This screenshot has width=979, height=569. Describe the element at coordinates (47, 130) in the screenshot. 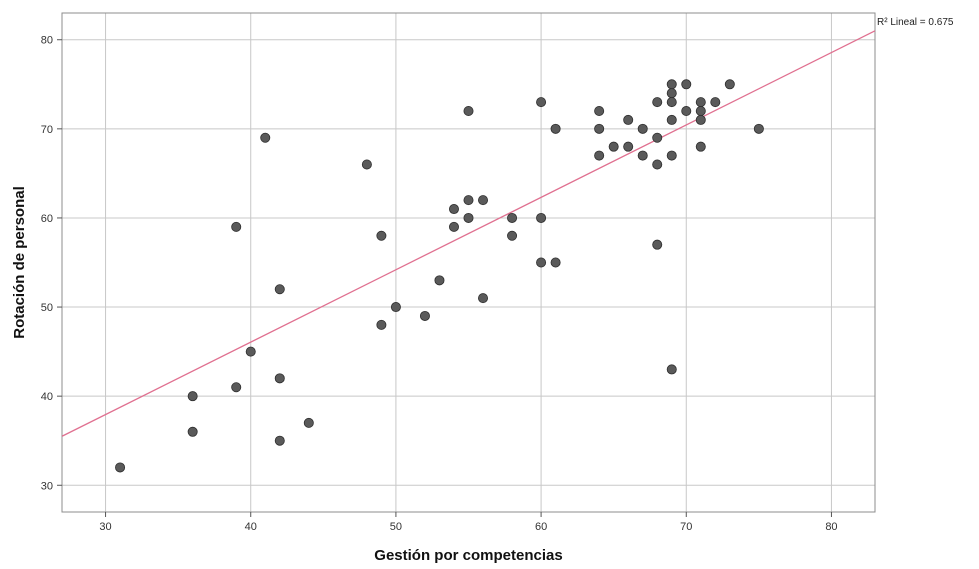

I see `y-tick-label: 70` at that location.